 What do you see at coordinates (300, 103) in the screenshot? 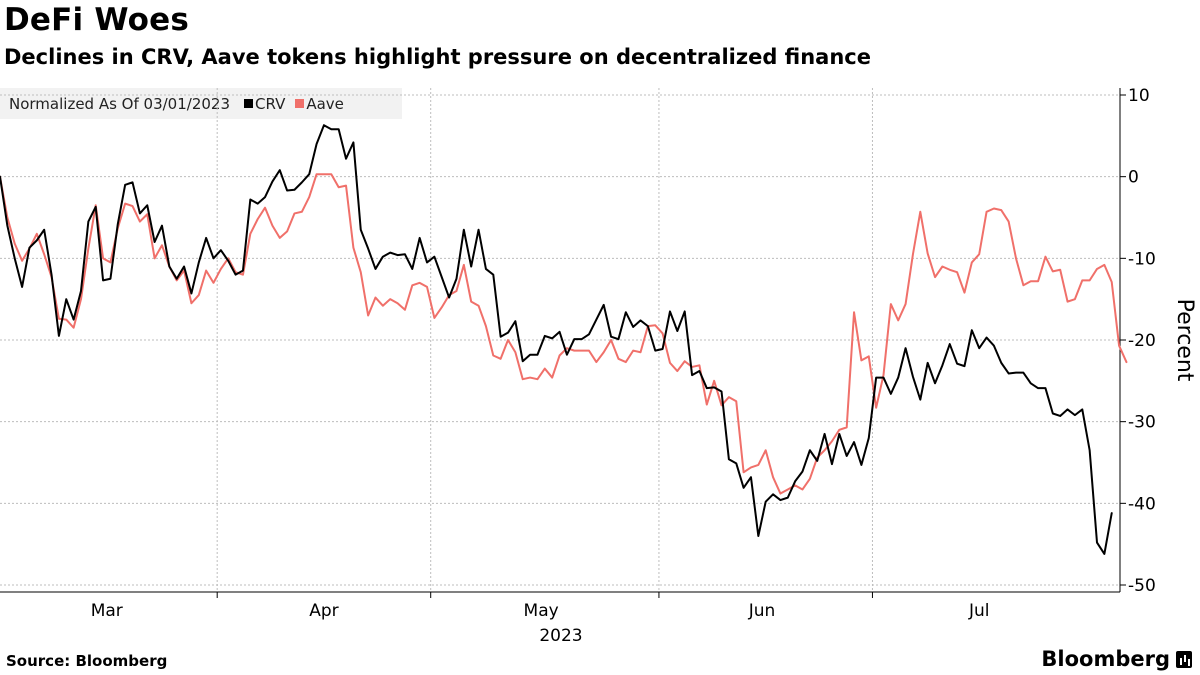
I see `legend-swatch-aave` at bounding box center [300, 103].